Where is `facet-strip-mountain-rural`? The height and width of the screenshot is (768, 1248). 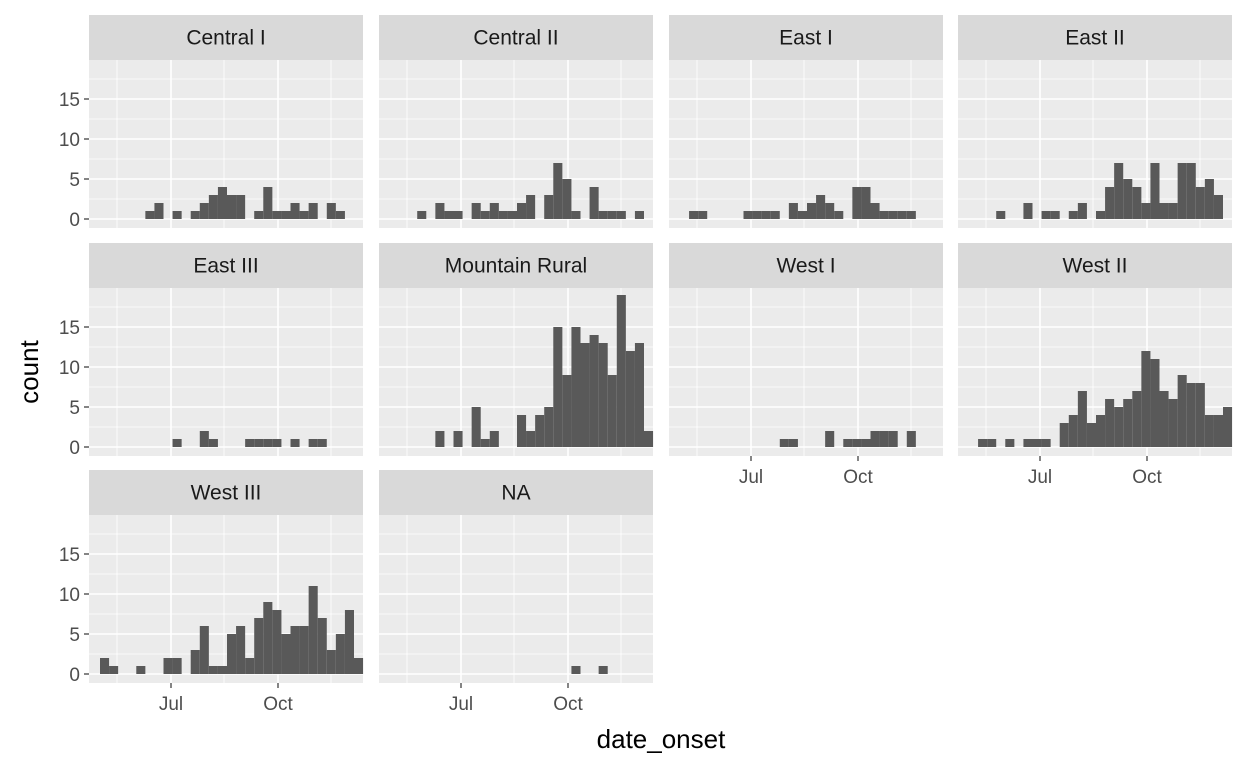
facet-strip-mountain-rural is located at coordinates (516, 265).